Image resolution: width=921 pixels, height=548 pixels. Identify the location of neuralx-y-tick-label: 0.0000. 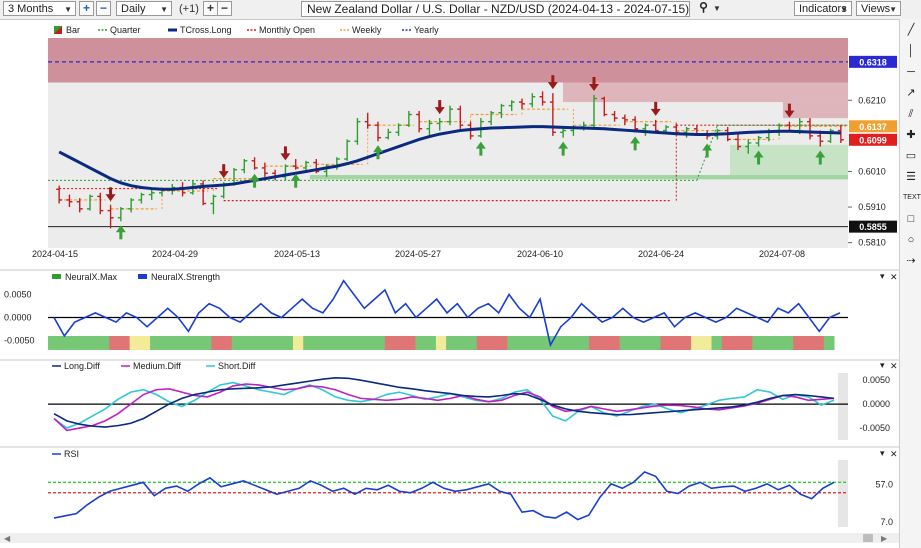
(18, 318).